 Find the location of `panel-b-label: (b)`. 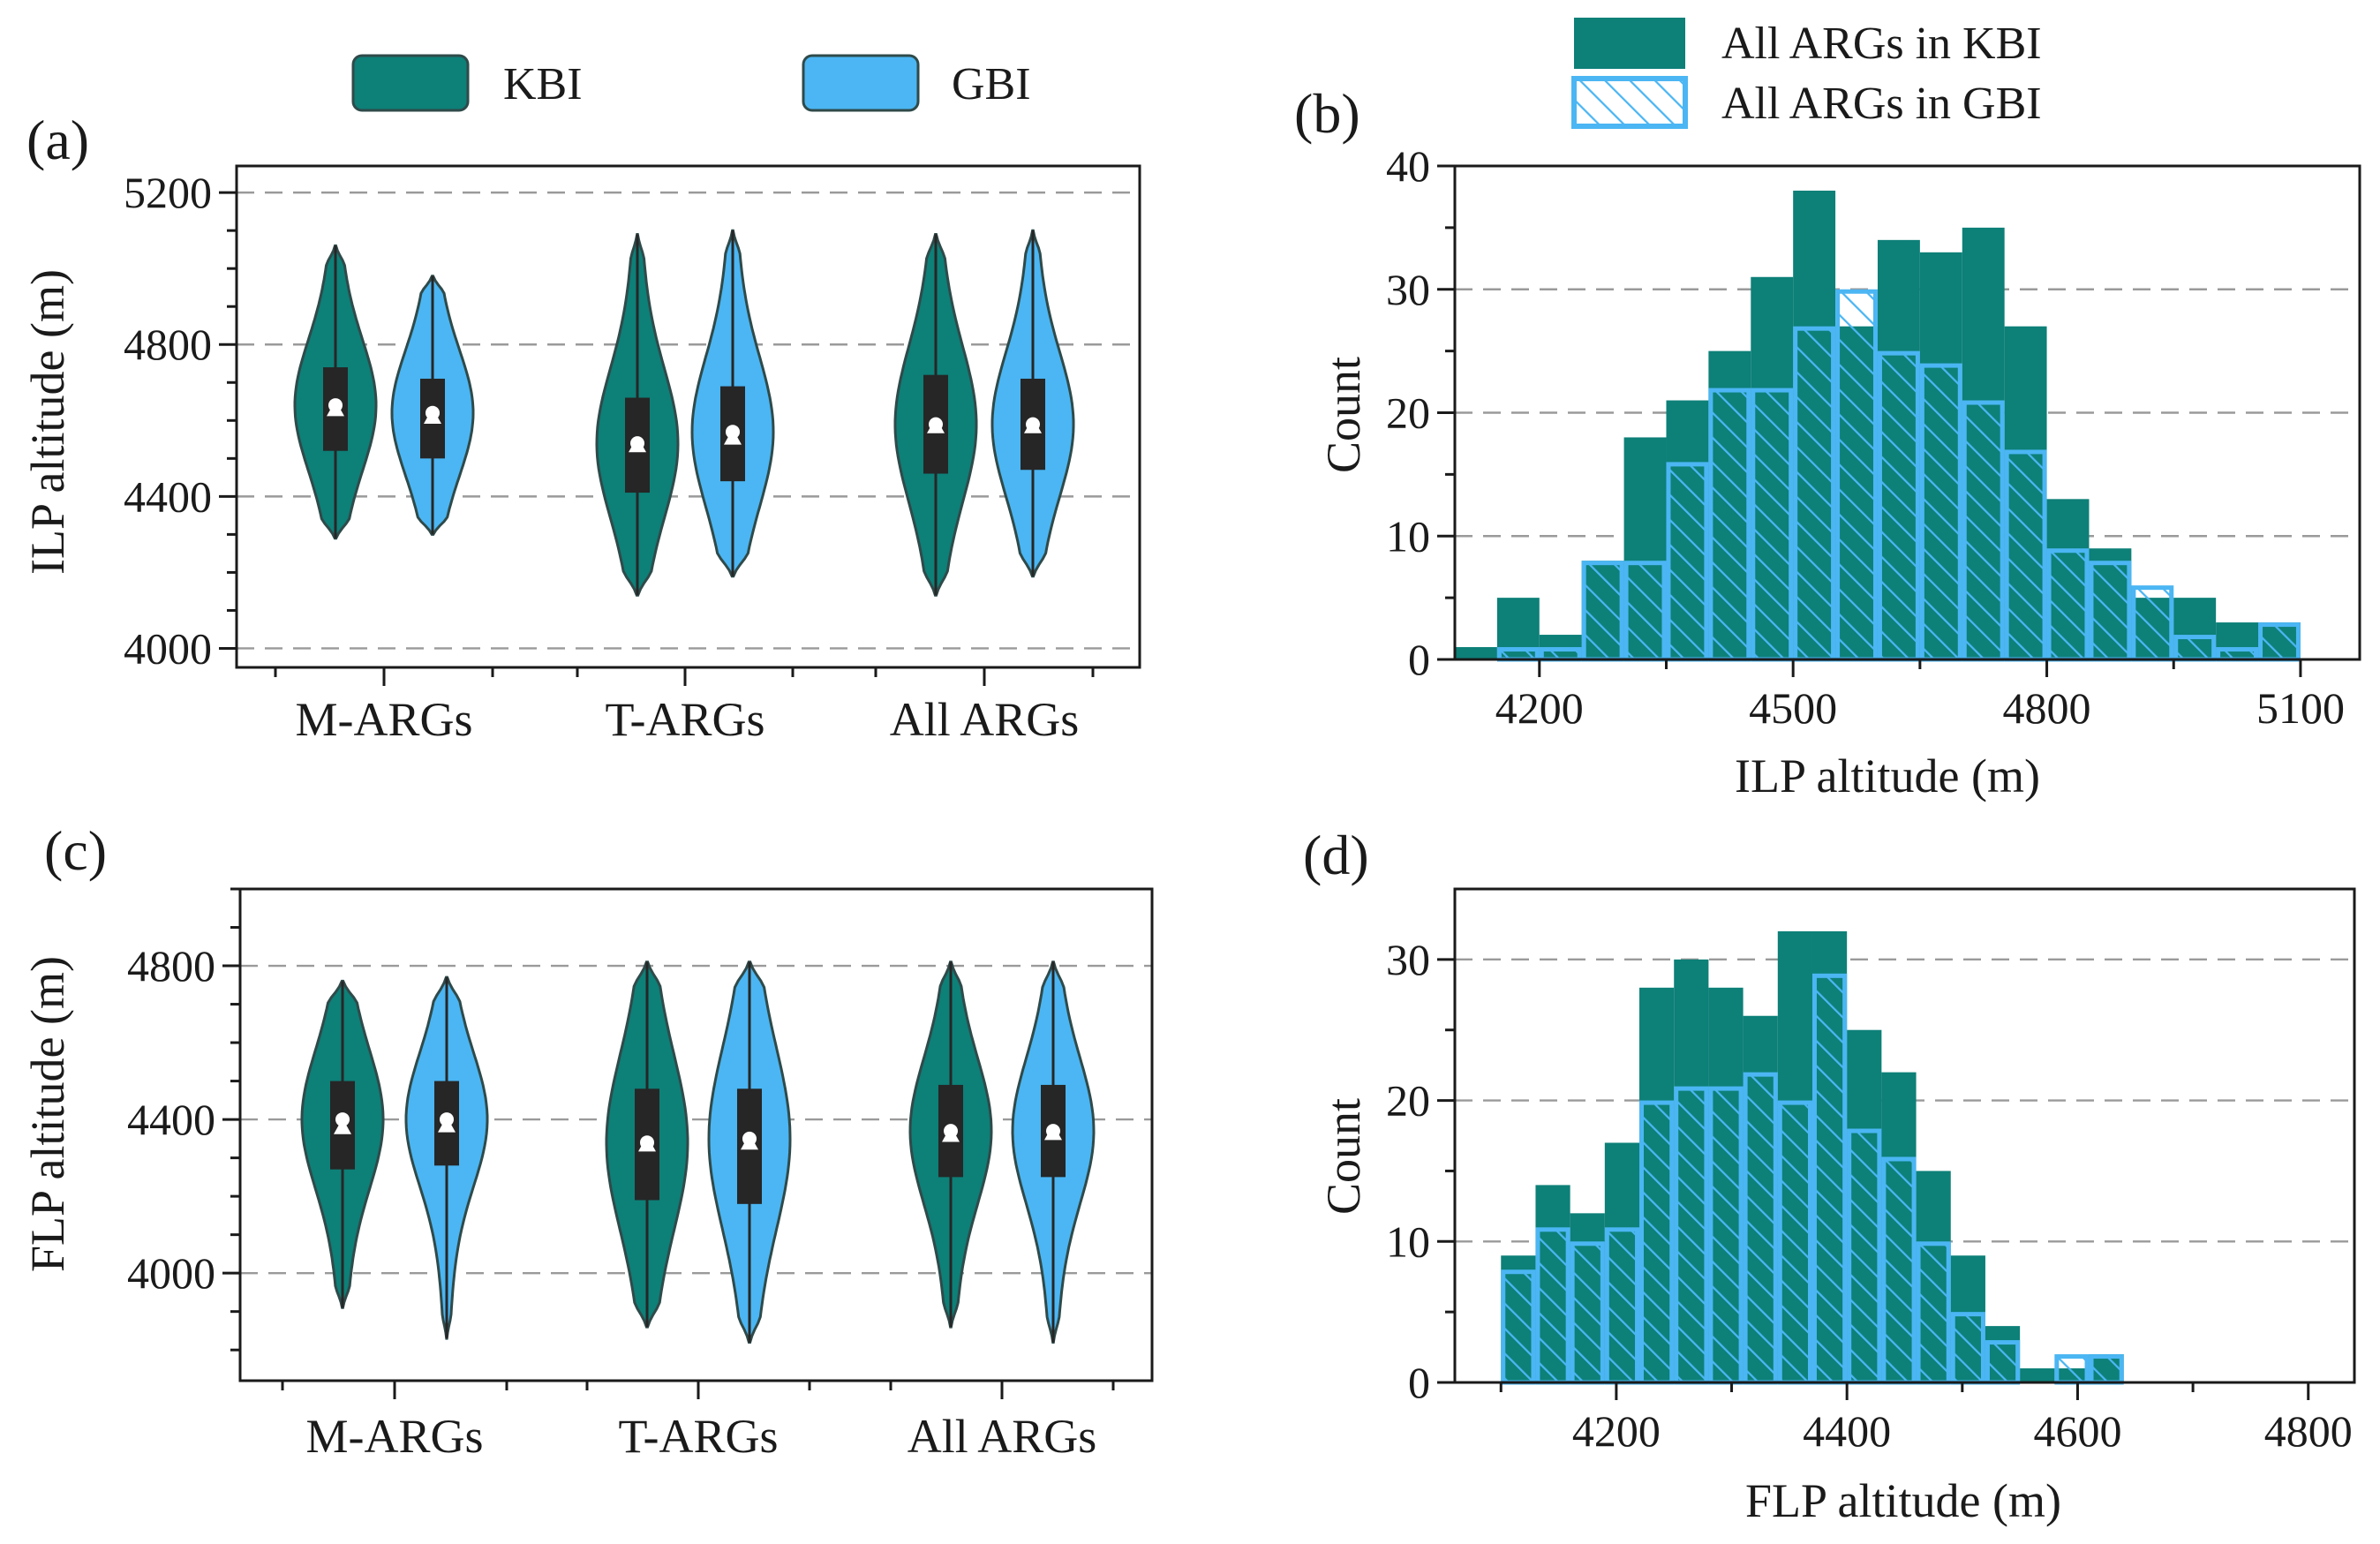

panel-b-label: (b) is located at coordinates (1327, 113).